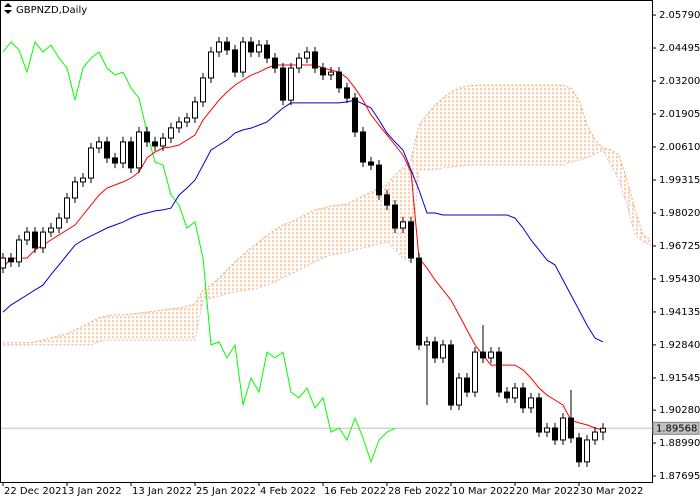 Image resolution: width=700 pixels, height=500 pixels. I want to click on x-tick-label: 3 Jan 2022, so click(95, 491).